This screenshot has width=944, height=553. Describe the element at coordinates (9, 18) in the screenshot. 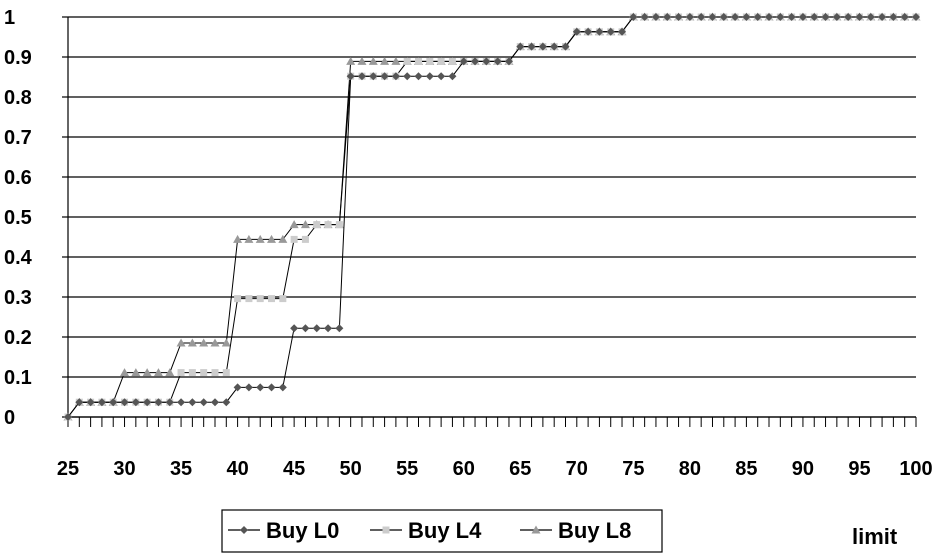

I see `y-tick-label: 1` at that location.